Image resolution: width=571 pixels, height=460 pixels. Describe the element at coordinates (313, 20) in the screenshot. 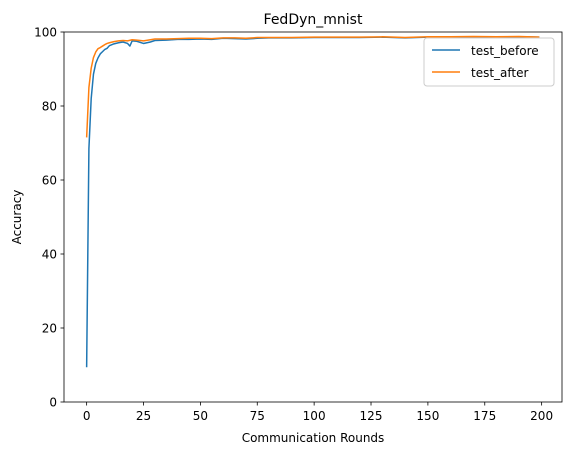

I see `chart-title: FedDyn_mnist` at that location.